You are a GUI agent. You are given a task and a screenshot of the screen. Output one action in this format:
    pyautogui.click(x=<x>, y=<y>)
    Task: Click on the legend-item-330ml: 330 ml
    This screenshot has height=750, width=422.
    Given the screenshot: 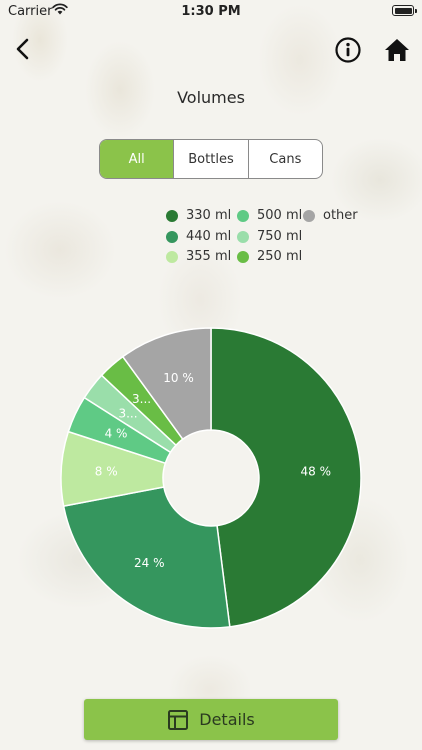 What is the action you would take?
    pyautogui.click(x=198, y=215)
    